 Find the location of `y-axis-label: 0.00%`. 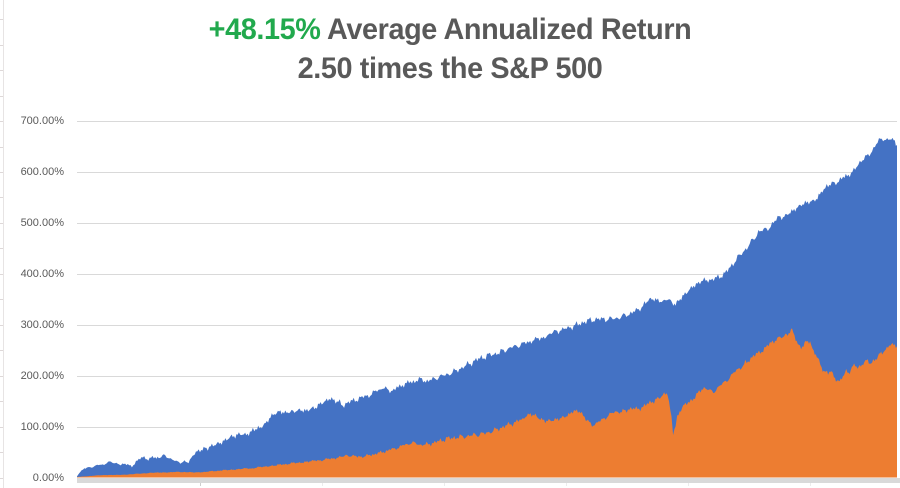

y-axis-label: 0.00% is located at coordinates (48, 477).